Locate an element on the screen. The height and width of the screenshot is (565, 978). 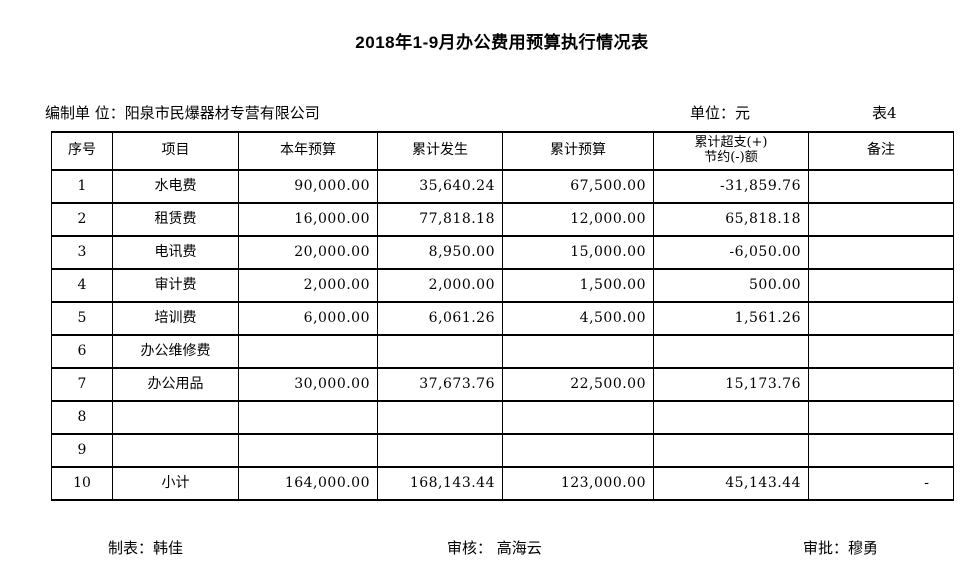
cell-cumulative-budget: 22,500.00 is located at coordinates (578, 384).